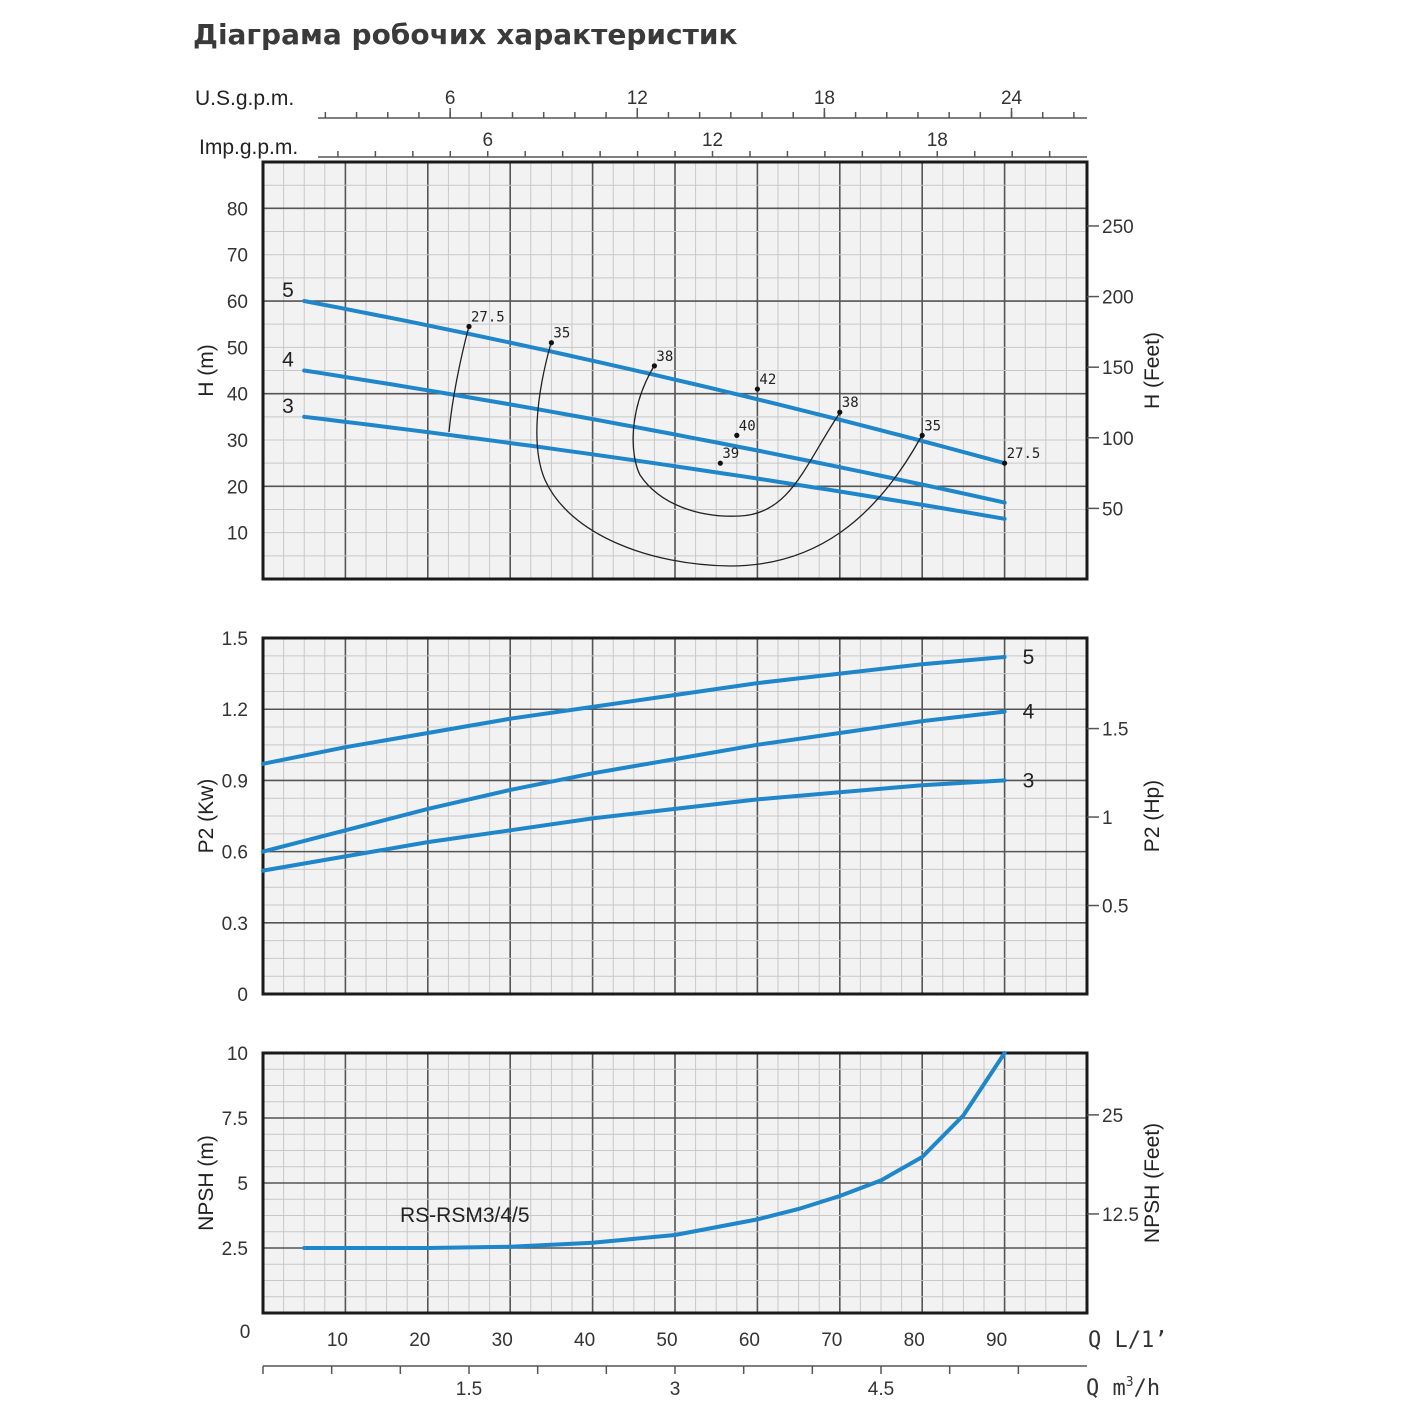  What do you see at coordinates (237, 256) in the screenshot?
I see `y-tick-label: 70` at bounding box center [237, 256].